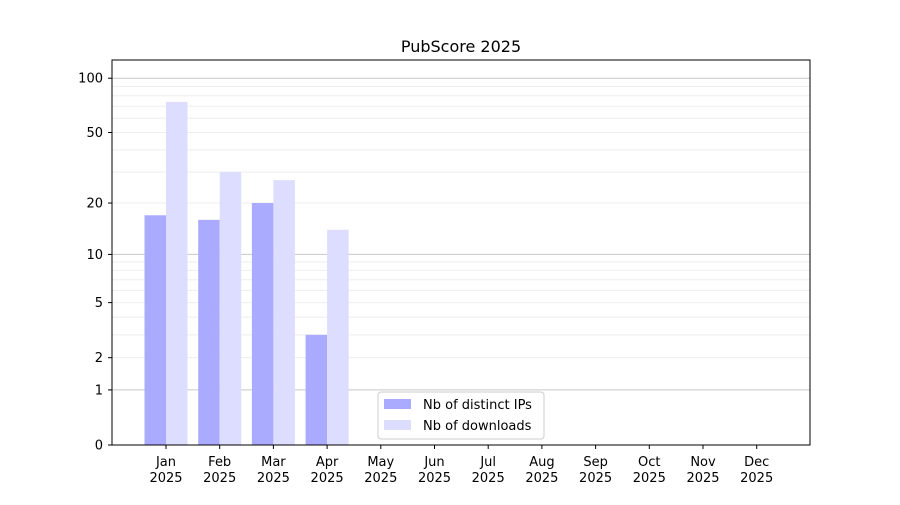 This screenshot has height=505, width=900. What do you see at coordinates (99, 358) in the screenshot?
I see `y-tick-label: 2` at bounding box center [99, 358].